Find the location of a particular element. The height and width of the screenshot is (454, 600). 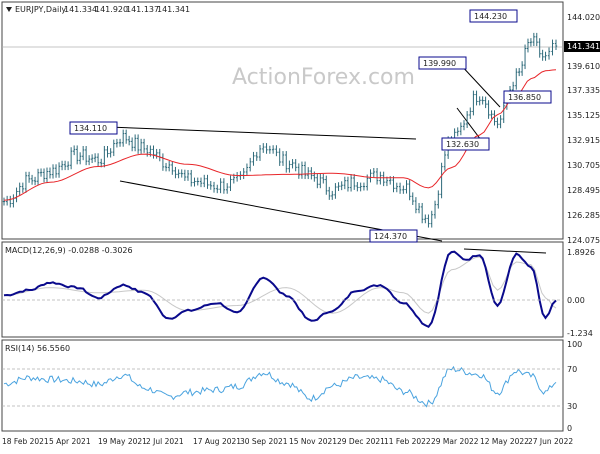

annotation-124370: 124.370 is located at coordinates (393, 236).